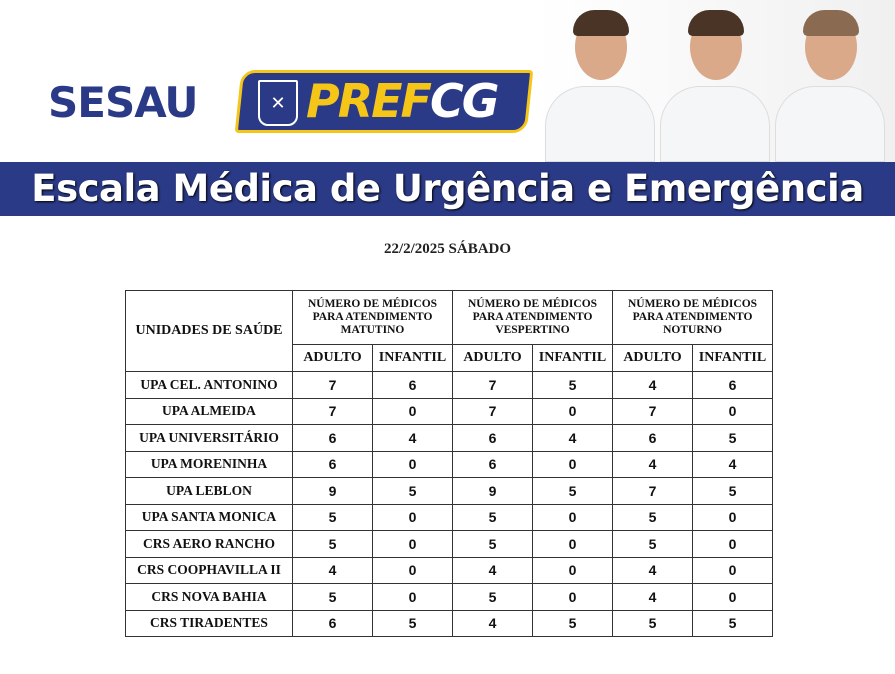  Describe the element at coordinates (209, 544) in the screenshot. I see `unit-name: CRS AERO RANCHO` at that location.